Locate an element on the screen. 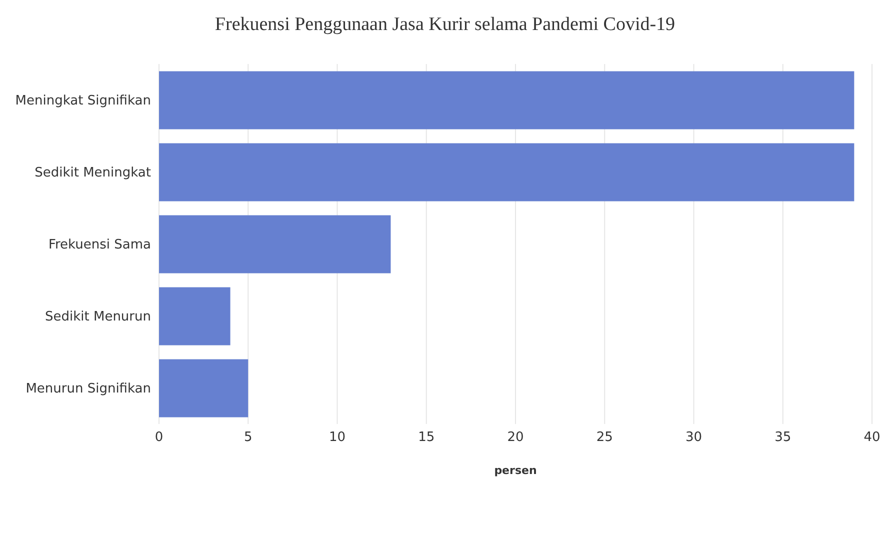 Image resolution: width=890 pixels, height=546 pixels. x-tick-label: 30 is located at coordinates (693, 438).